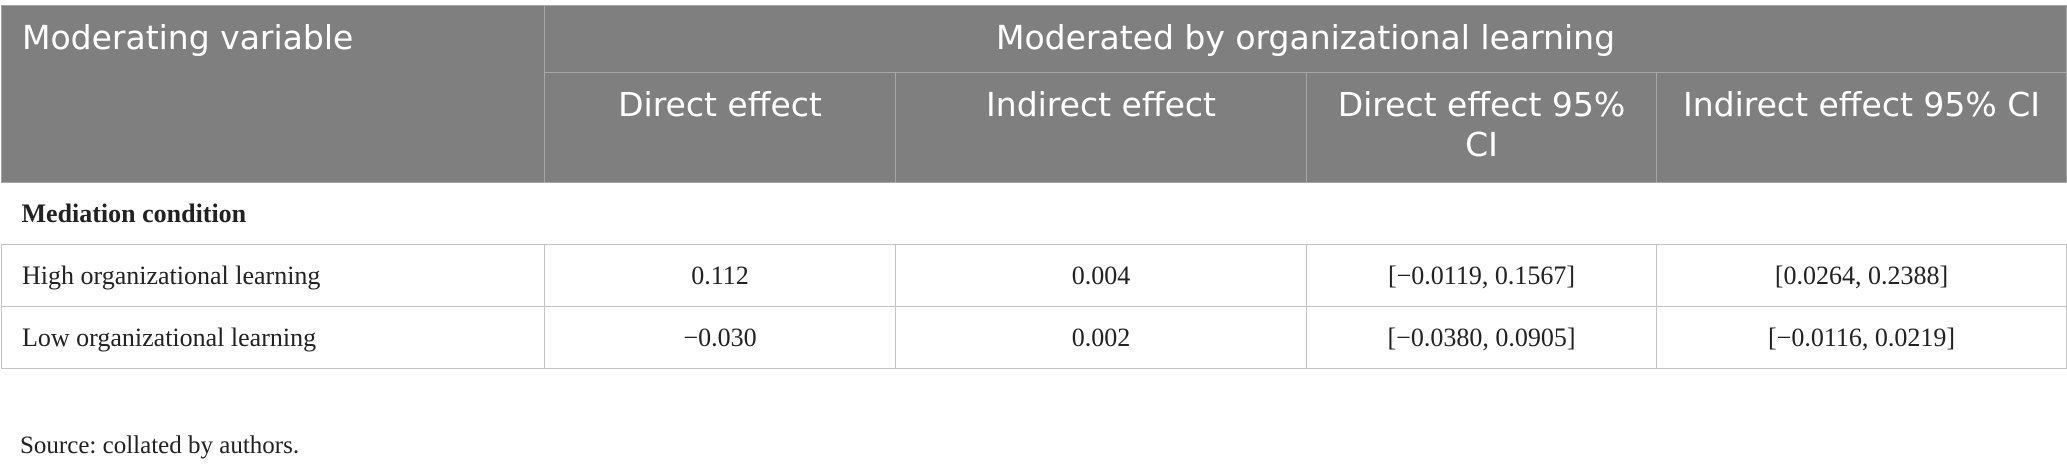  What do you see at coordinates (720, 337) in the screenshot?
I see `cell: −0.030` at bounding box center [720, 337].